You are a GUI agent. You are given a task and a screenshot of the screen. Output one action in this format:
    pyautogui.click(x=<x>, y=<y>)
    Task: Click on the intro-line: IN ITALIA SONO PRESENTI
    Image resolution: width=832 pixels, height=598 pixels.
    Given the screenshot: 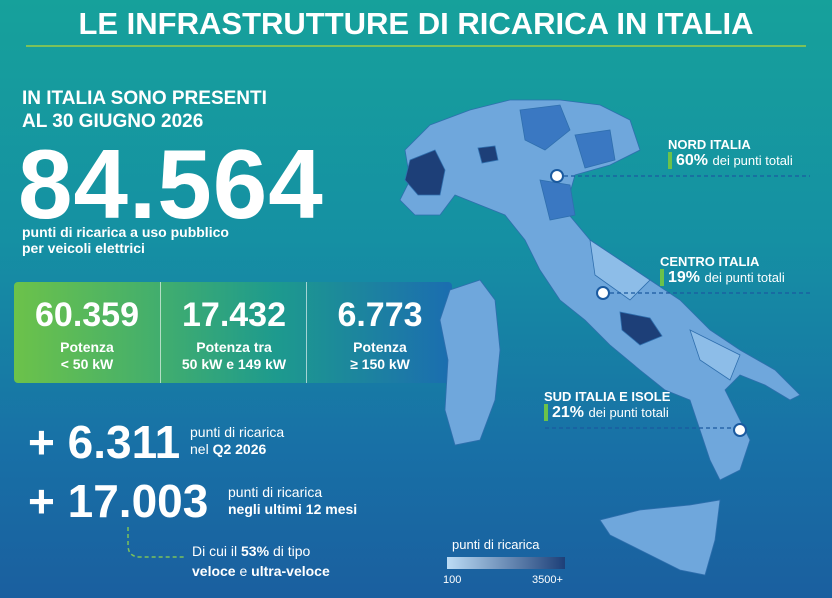 What is the action you would take?
    pyautogui.click(x=144, y=98)
    